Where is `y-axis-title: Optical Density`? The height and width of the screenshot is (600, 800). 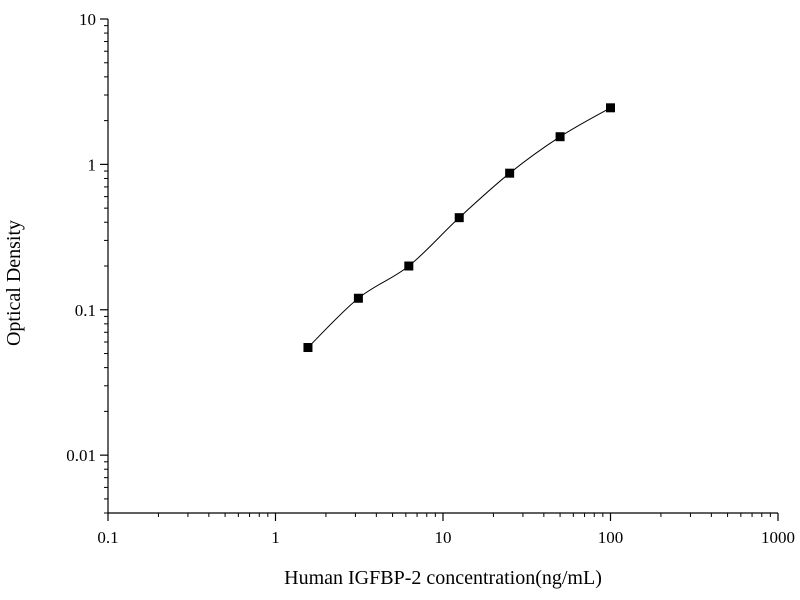
y-axis-title: Optical Density is located at coordinates (14, 283).